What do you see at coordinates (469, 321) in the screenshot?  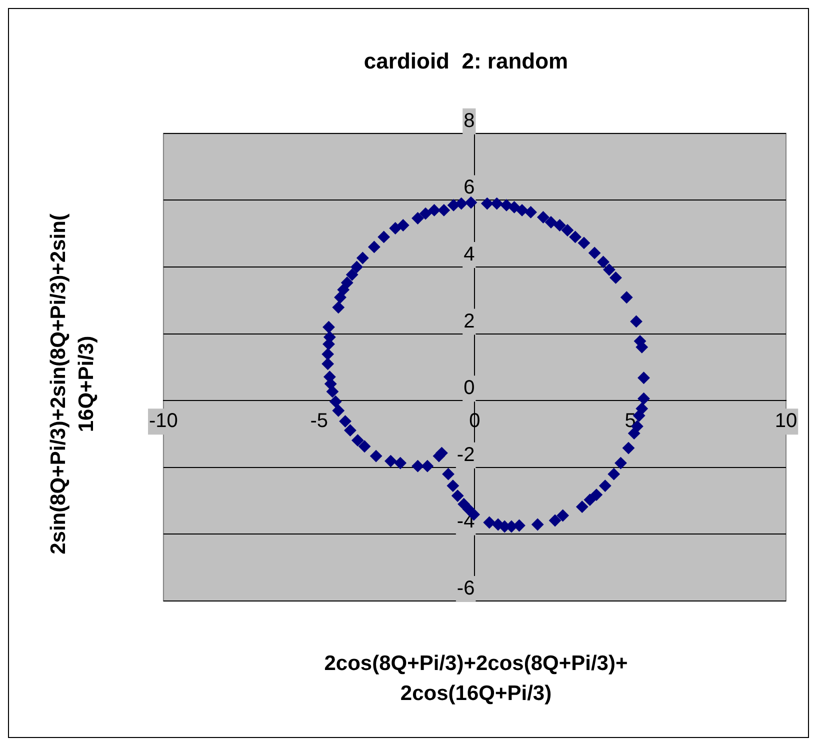 I see `y-tick-label: 2` at bounding box center [469, 321].